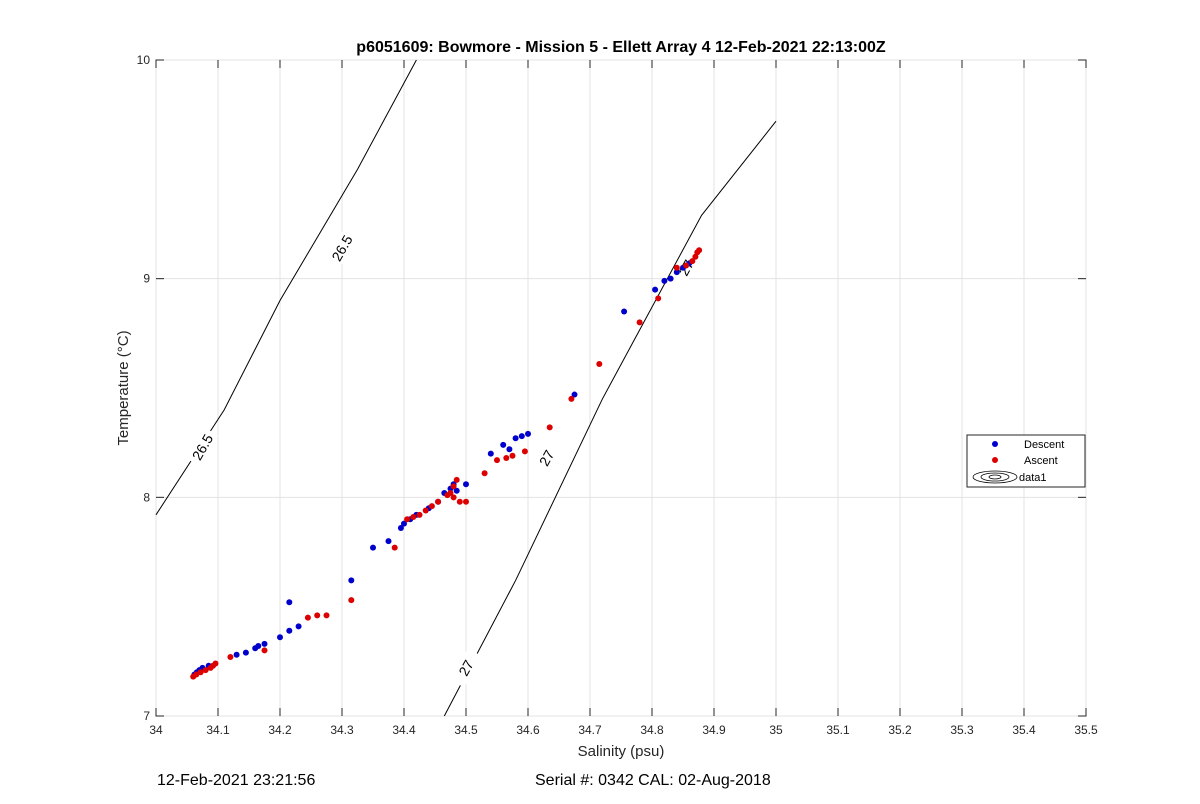 The image size is (1200, 804). What do you see at coordinates (280, 730) in the screenshot?
I see `x-tick-label: 34.2` at bounding box center [280, 730].